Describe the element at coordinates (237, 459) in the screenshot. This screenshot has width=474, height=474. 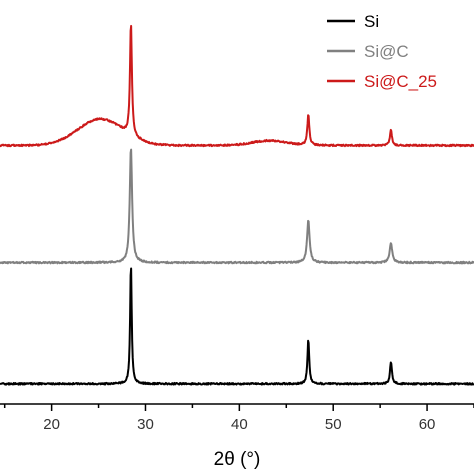
I see `x-axis-label: 2θ (°)` at that location.